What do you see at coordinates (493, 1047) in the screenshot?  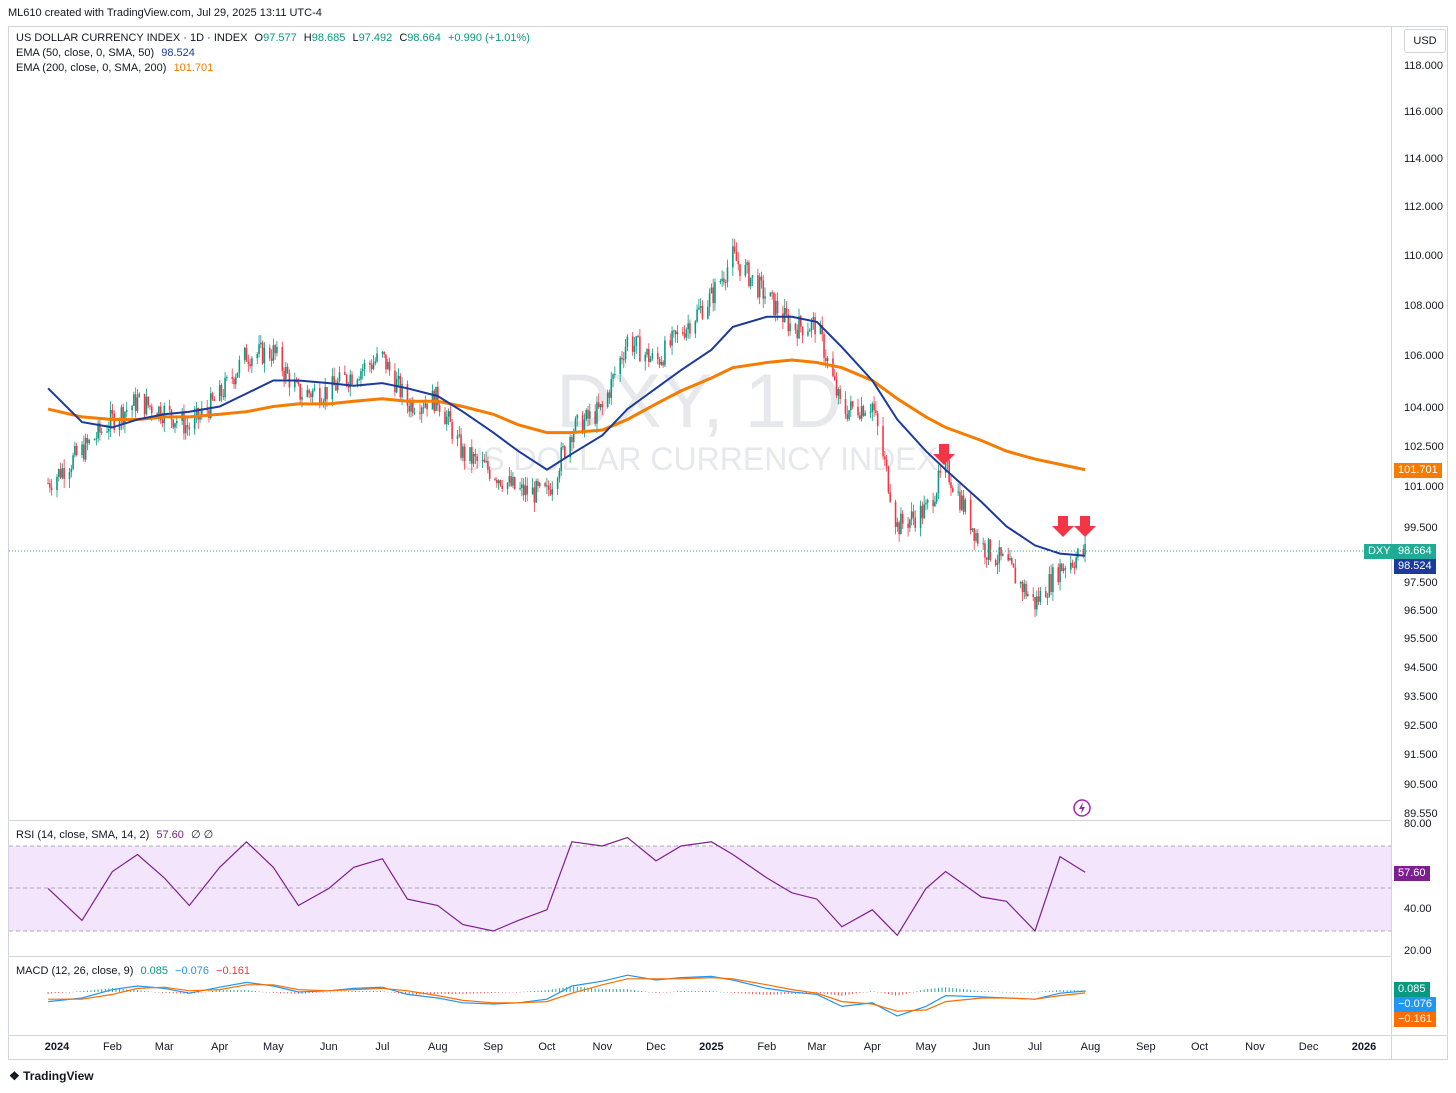 I see `time-tick-label: Sep` at bounding box center [493, 1047].